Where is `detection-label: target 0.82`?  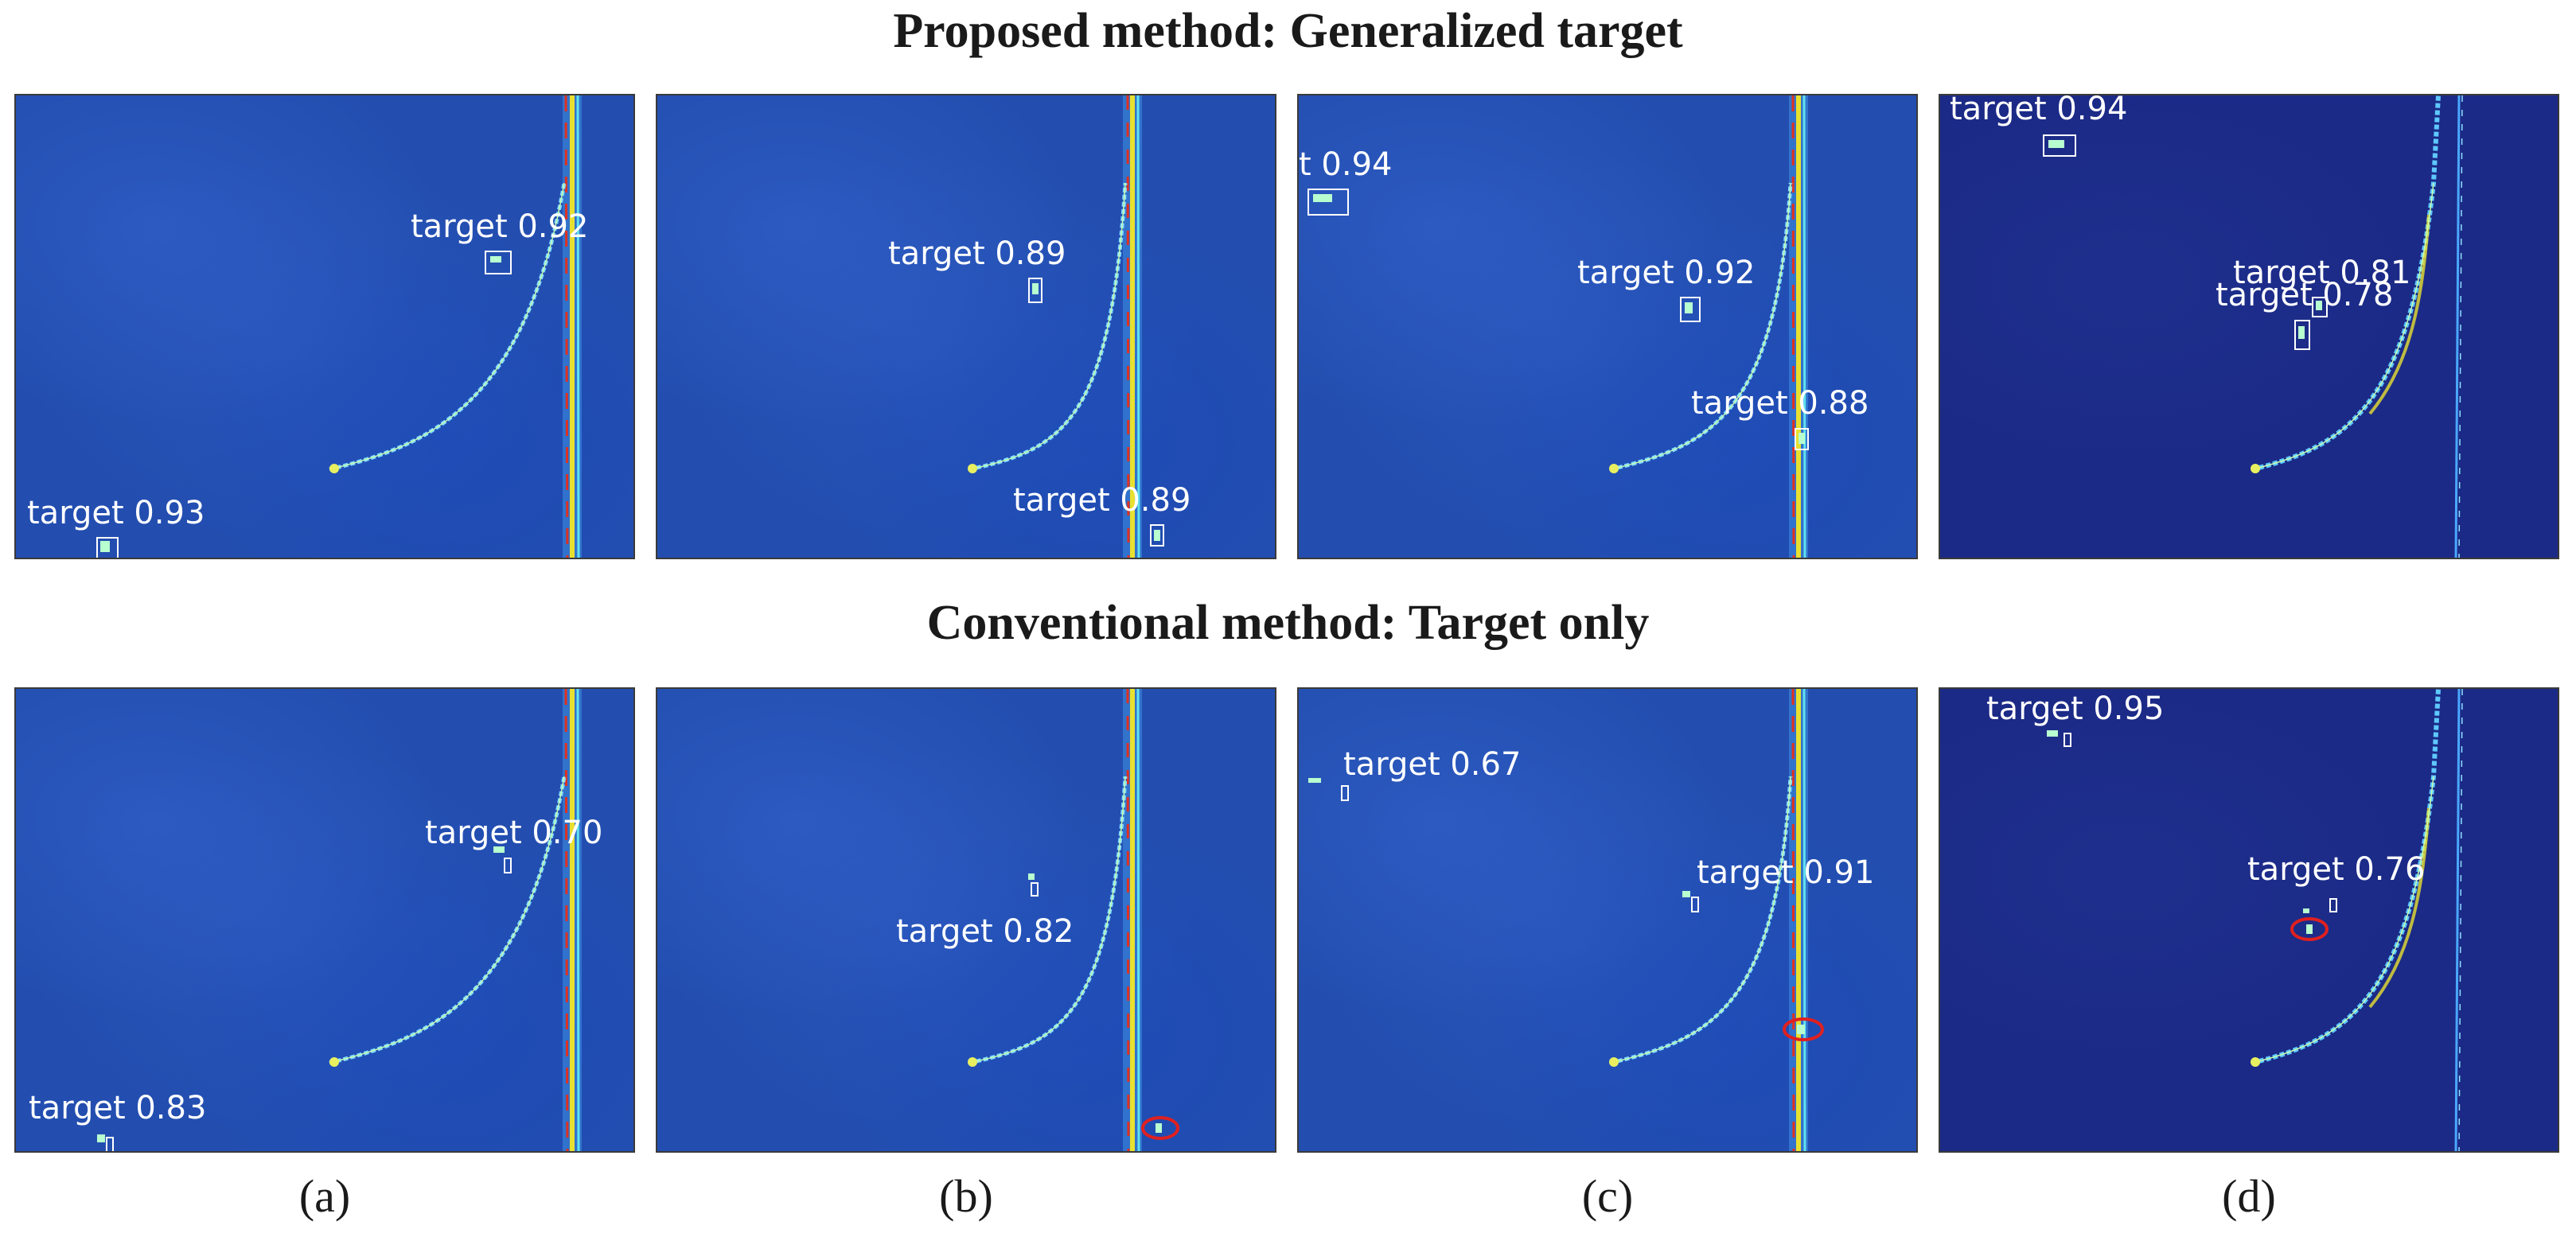 detection-label: target 0.82 is located at coordinates (985, 931).